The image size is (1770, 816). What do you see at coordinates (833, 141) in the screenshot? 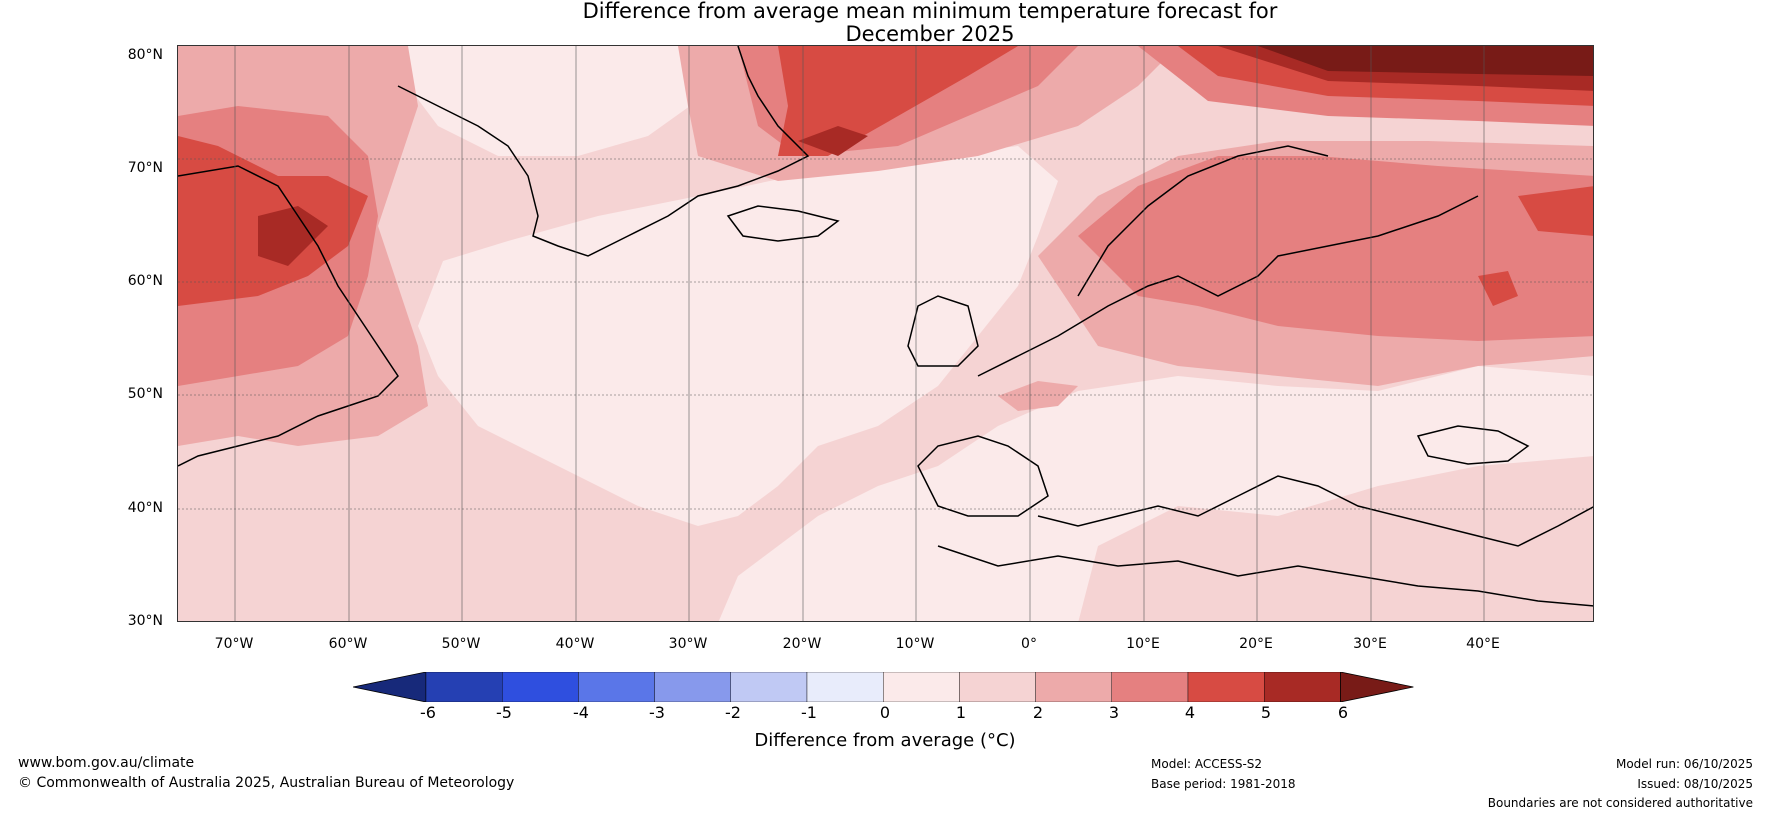
I see `anomaly-zone-5-6-greenland-sea` at bounding box center [833, 141].